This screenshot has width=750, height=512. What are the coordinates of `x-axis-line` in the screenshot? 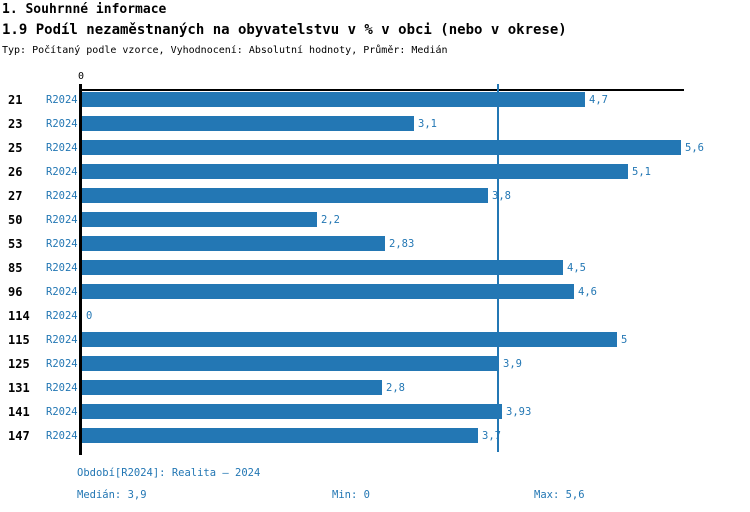 It's located at (381, 90).